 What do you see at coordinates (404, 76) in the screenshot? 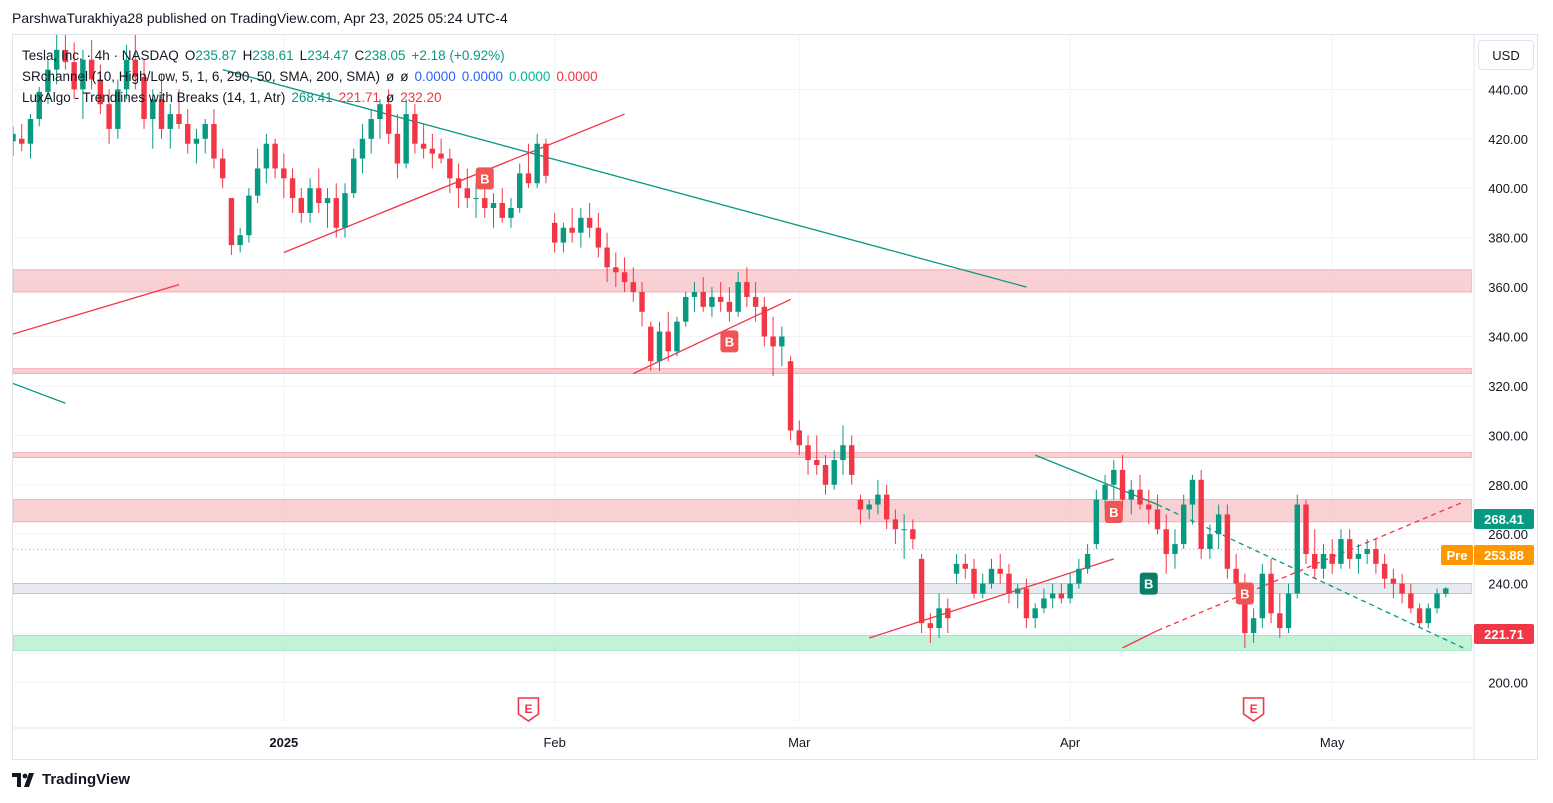
I see `indicator-srchannel-sym2: ø` at bounding box center [404, 76].